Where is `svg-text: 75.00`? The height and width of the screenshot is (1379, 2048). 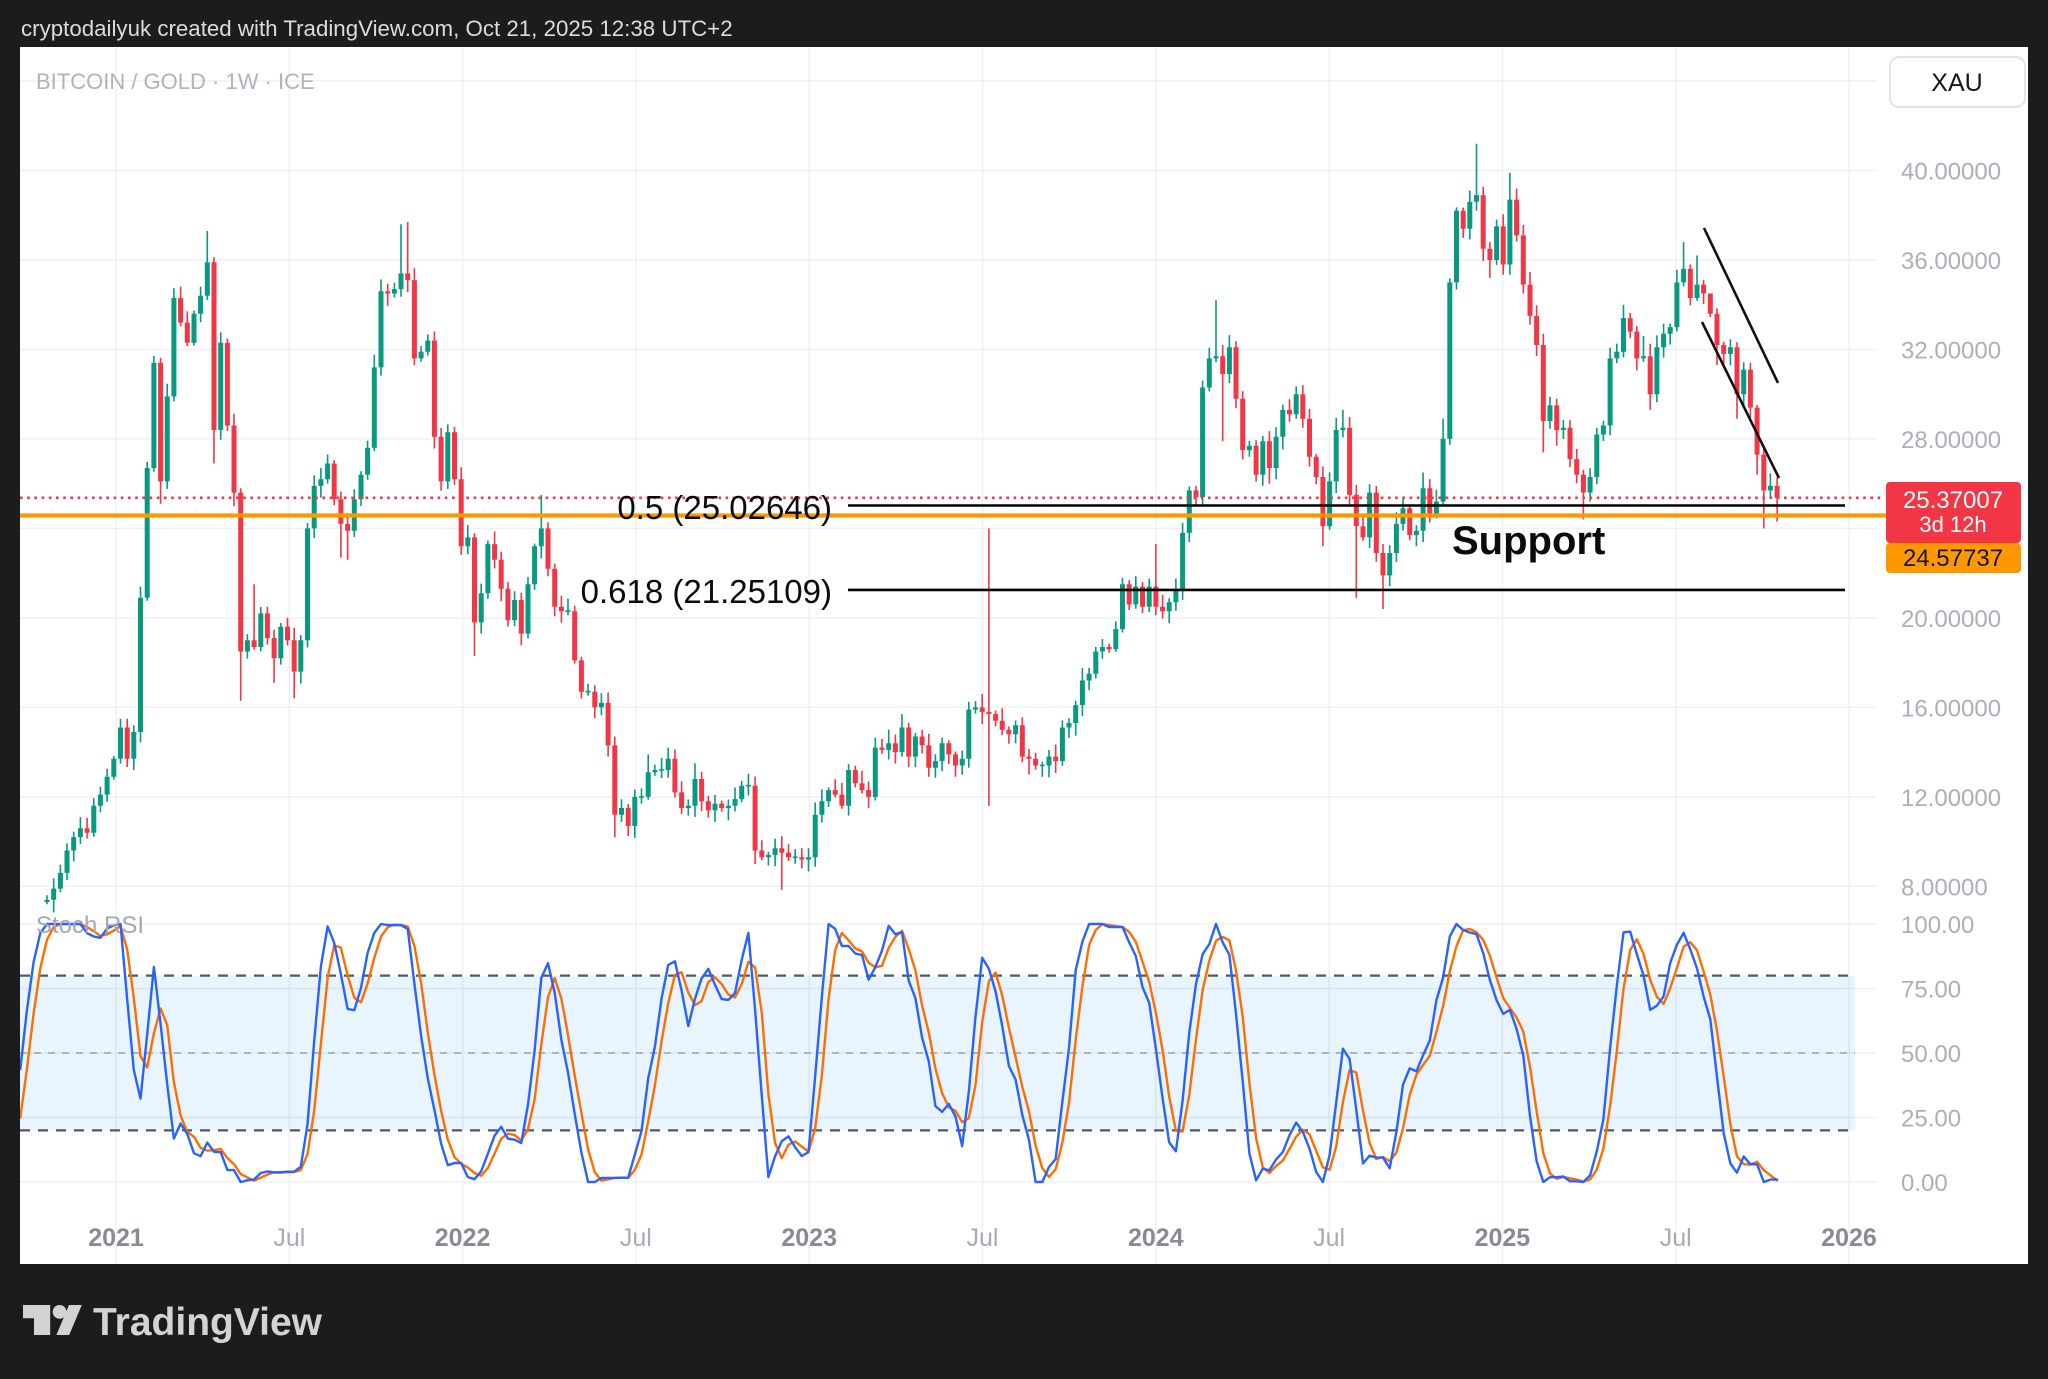
svg-text: 75.00 is located at coordinates (1931, 990).